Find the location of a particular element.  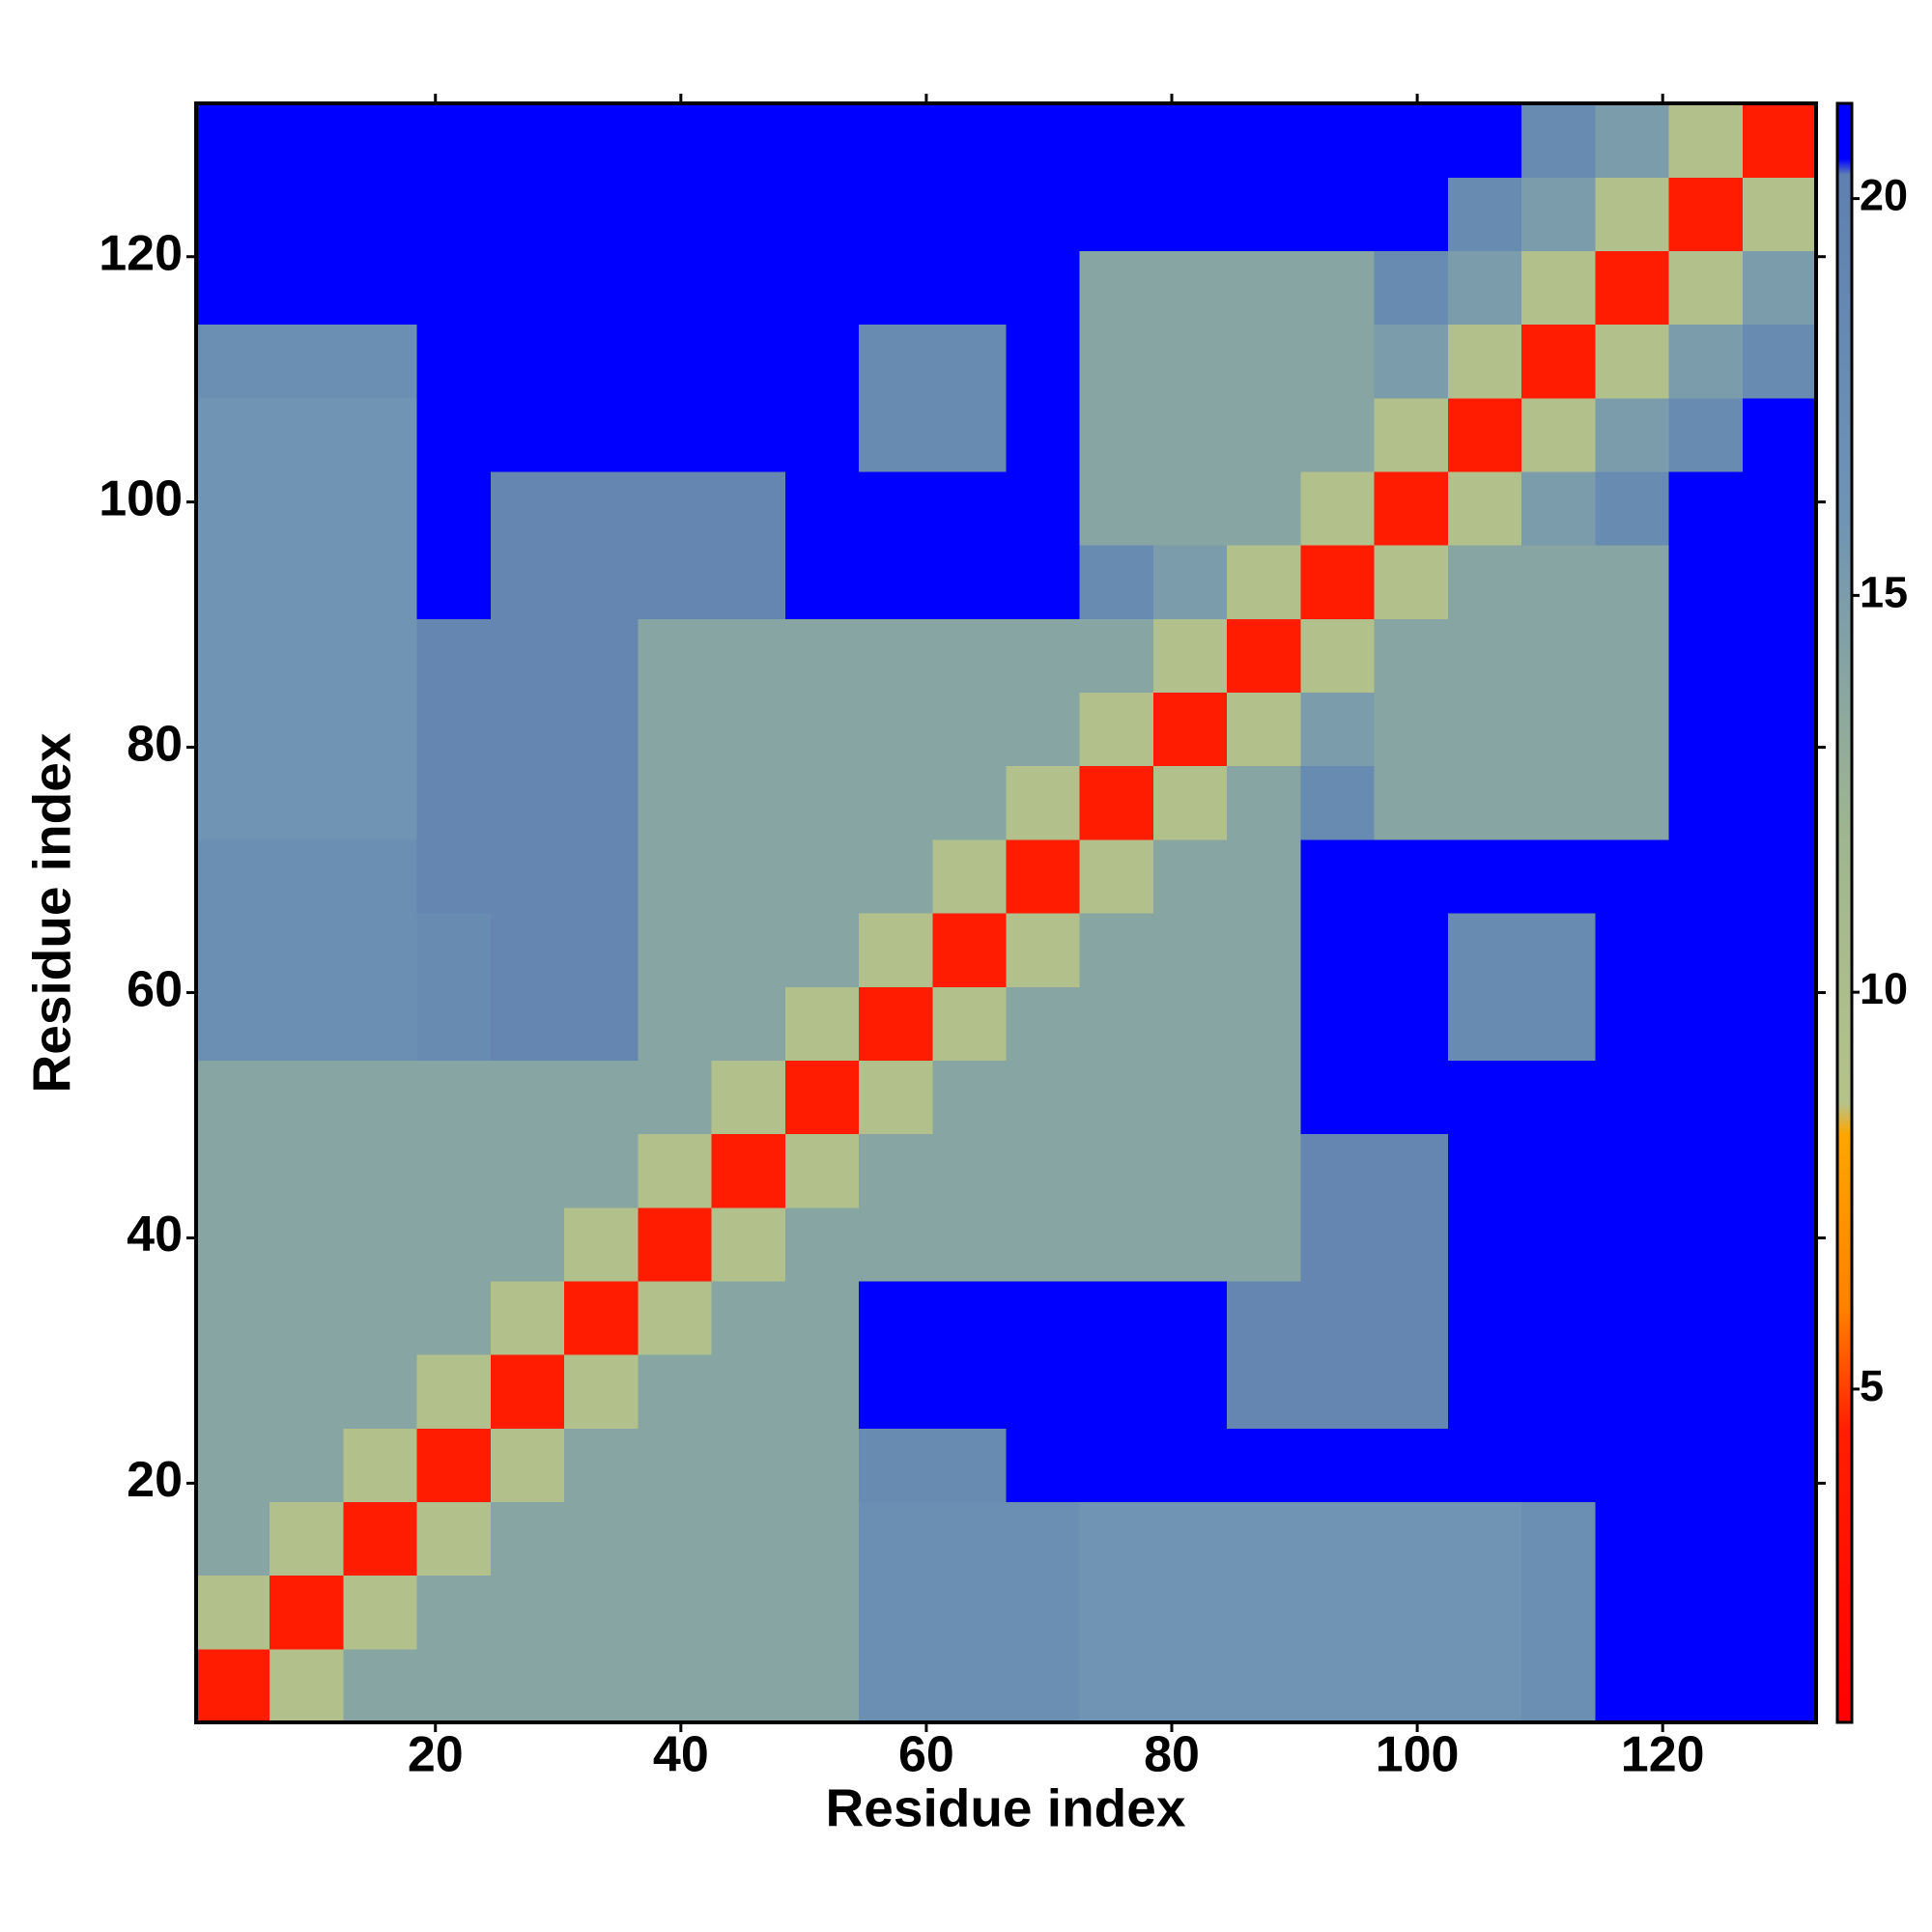

y-tick-label: 40 is located at coordinates (155, 1235).